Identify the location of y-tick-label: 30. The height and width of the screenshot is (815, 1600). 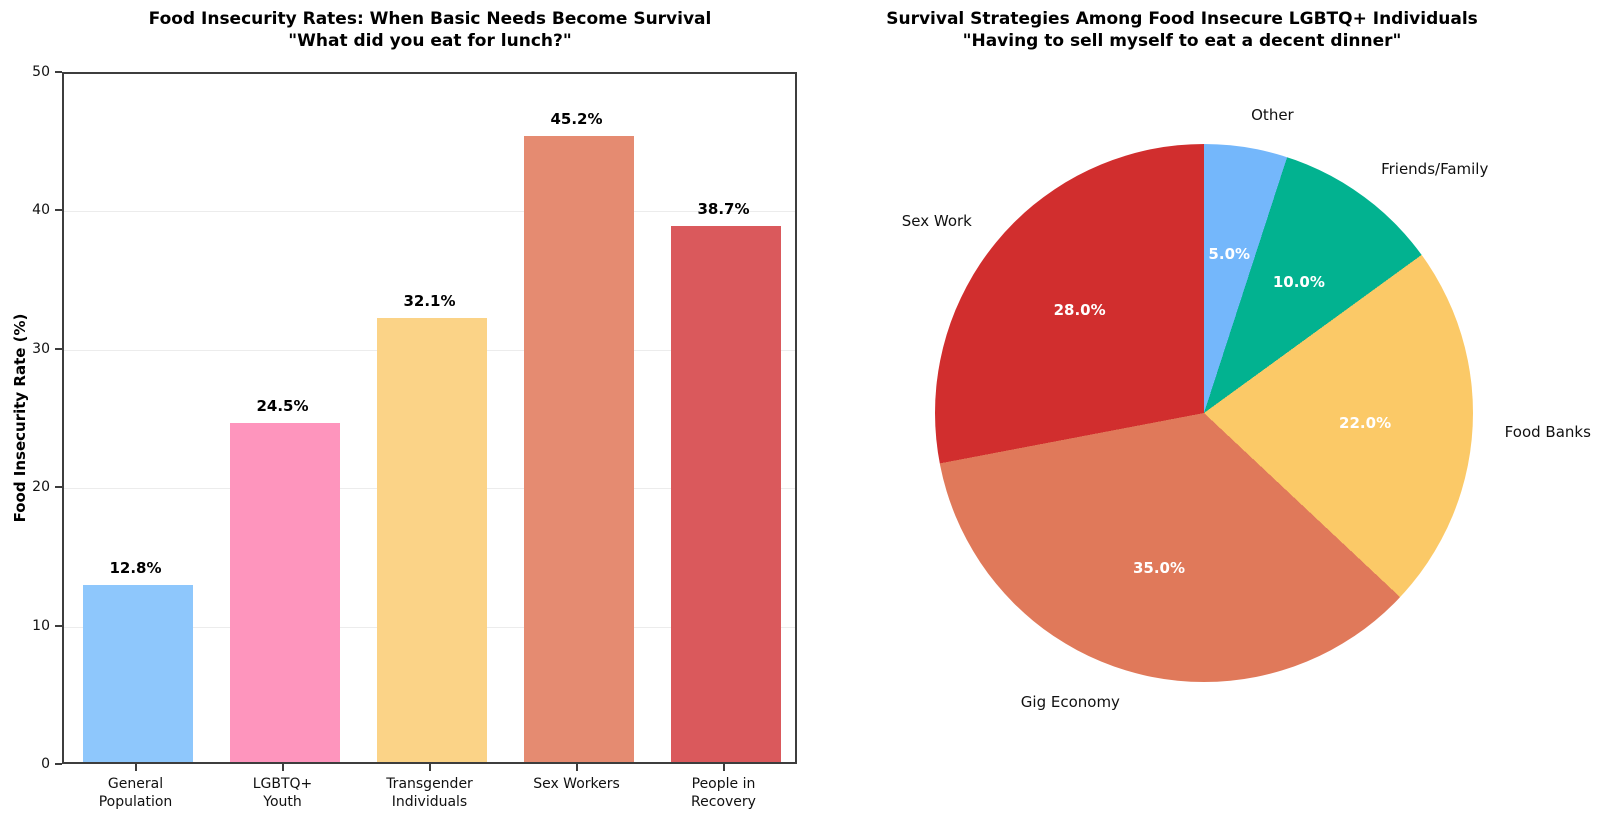
(41, 348).